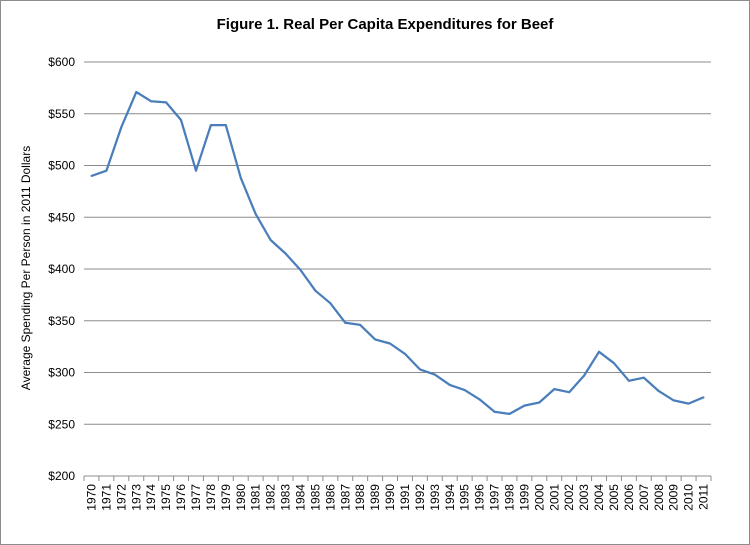  I want to click on x-tick-label: 1989, so click(375, 497).